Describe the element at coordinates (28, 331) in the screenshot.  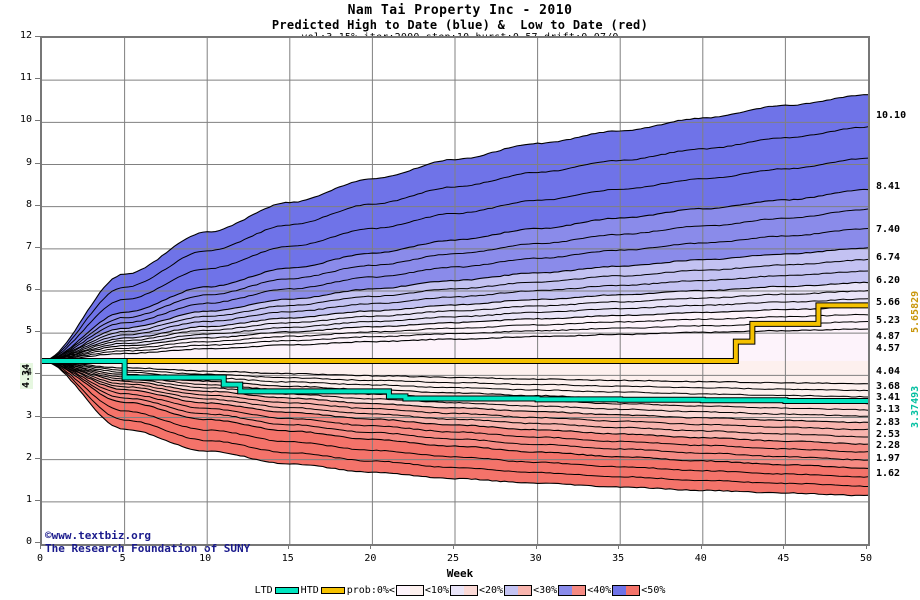
I see `y-tick-label: 5` at that location.